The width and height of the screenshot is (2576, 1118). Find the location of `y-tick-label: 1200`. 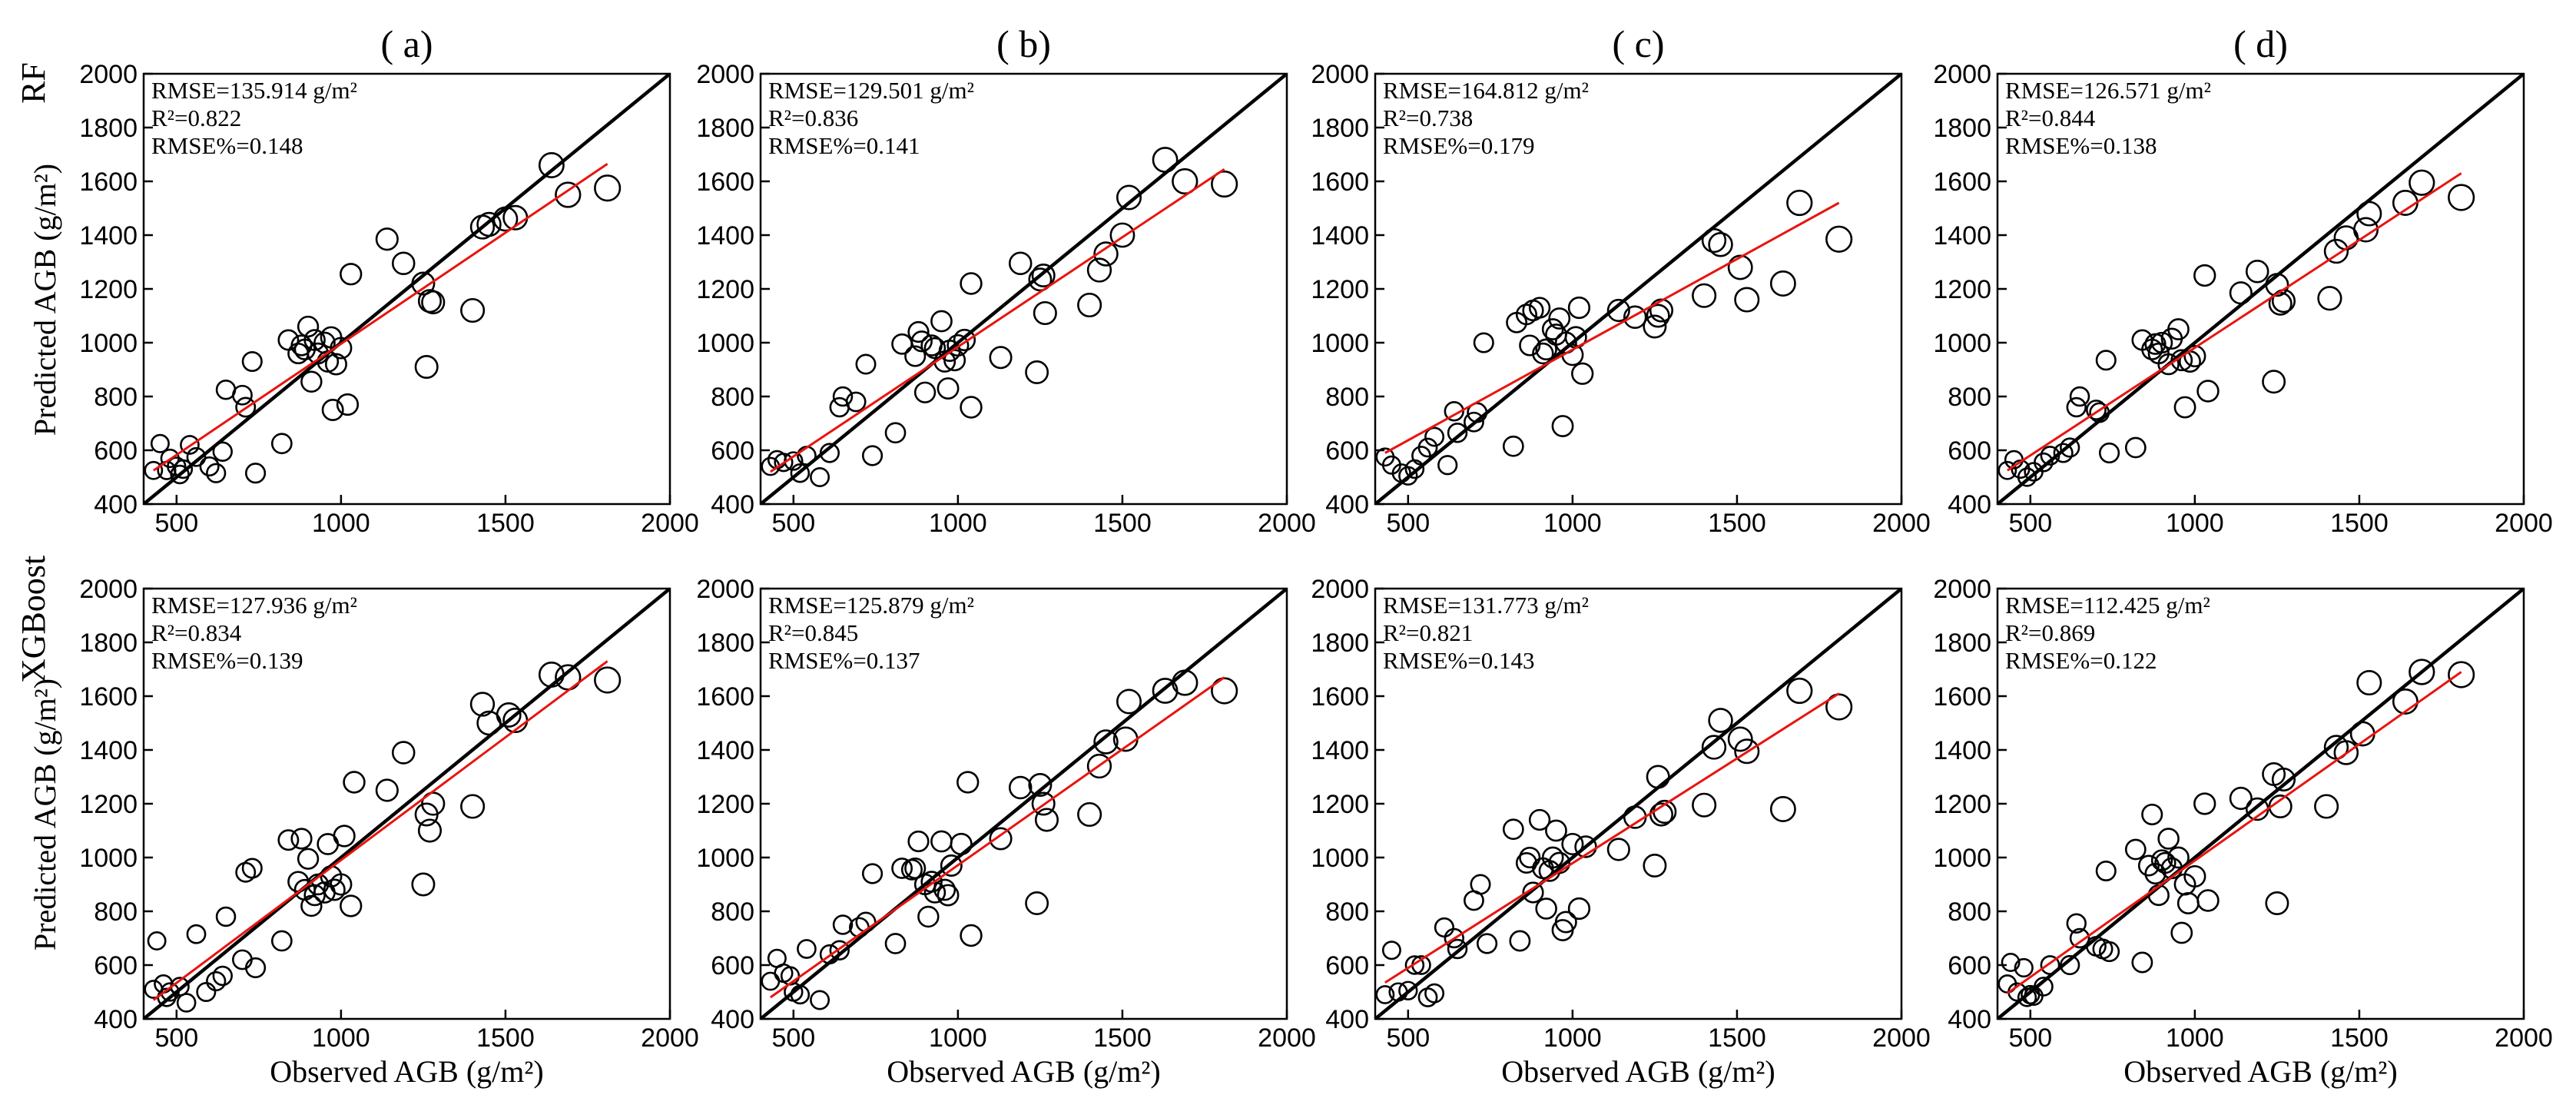

y-tick-label: 1200 is located at coordinates (1962, 804).